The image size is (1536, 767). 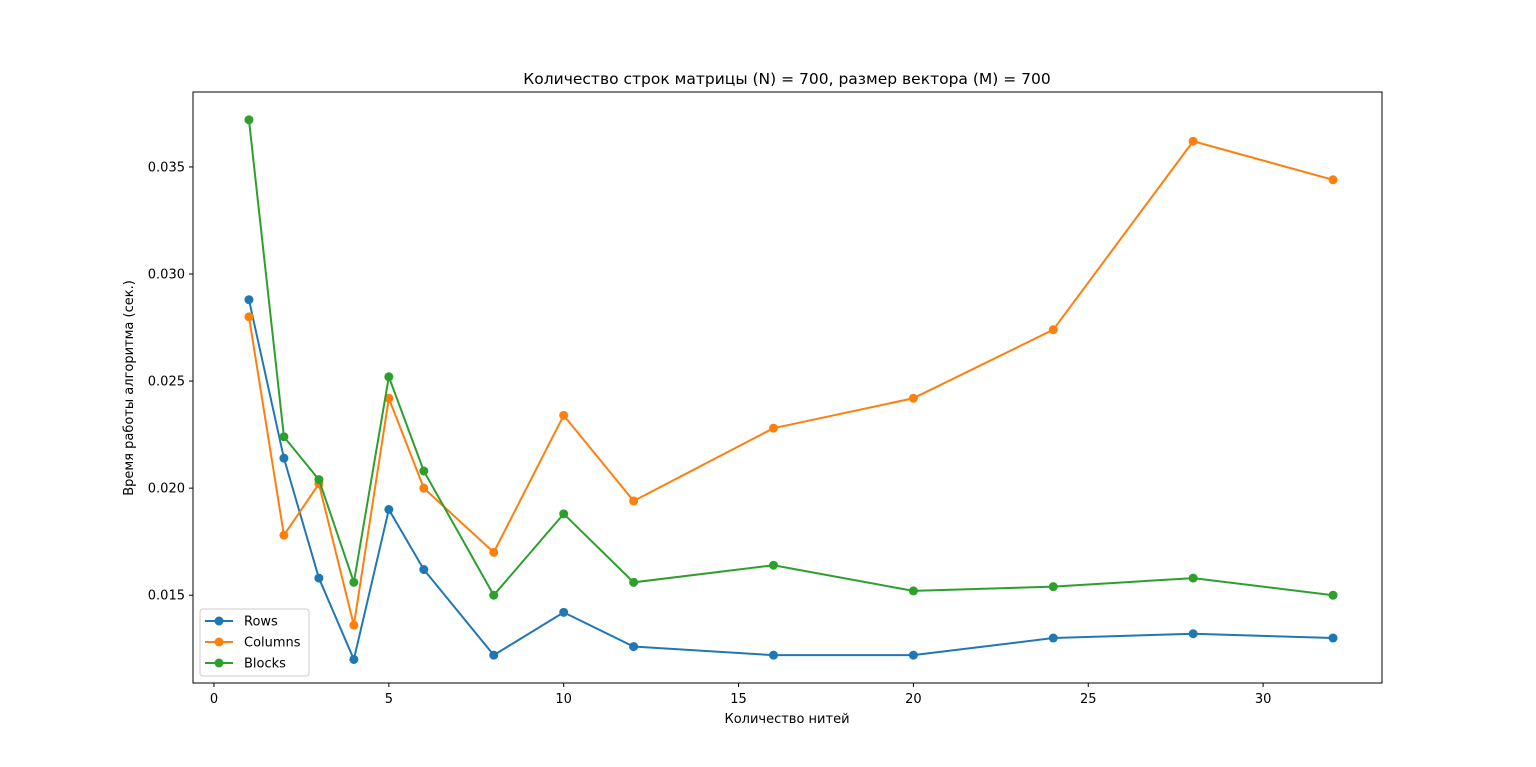 What do you see at coordinates (1263, 699) in the screenshot?
I see `x-tick-label: 30` at bounding box center [1263, 699].